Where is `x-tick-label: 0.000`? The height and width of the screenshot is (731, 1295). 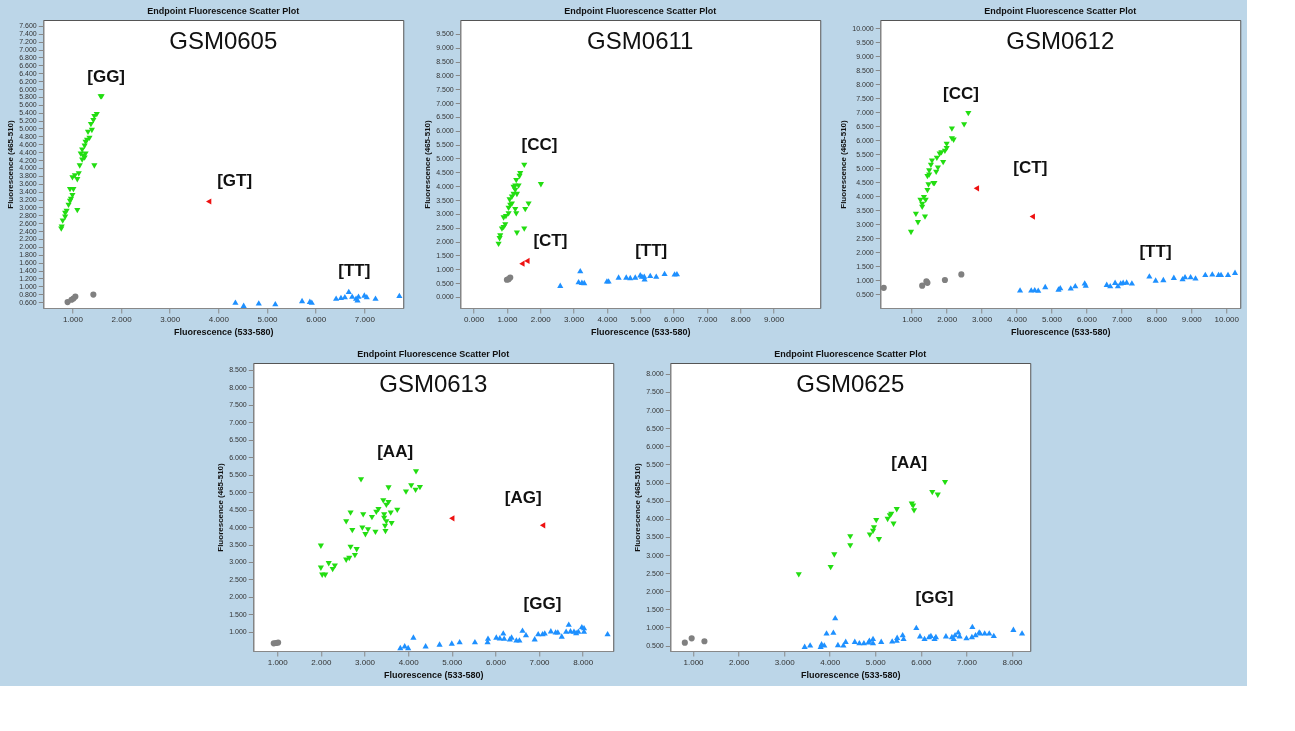
x-tick-label: 0.000 is located at coordinates (474, 319).